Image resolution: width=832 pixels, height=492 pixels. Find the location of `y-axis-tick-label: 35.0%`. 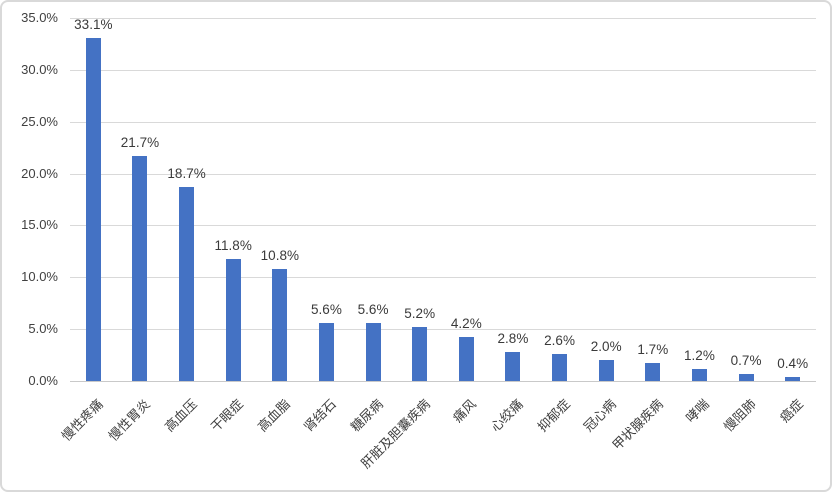

y-axis-tick-label: 35.0% is located at coordinates (39, 17).